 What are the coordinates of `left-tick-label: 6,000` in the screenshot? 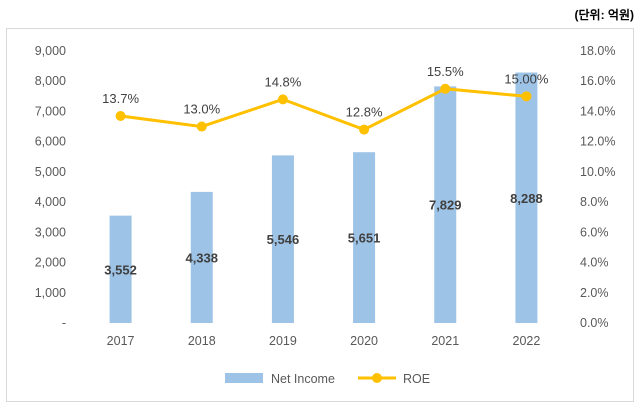 It's located at (50, 142).